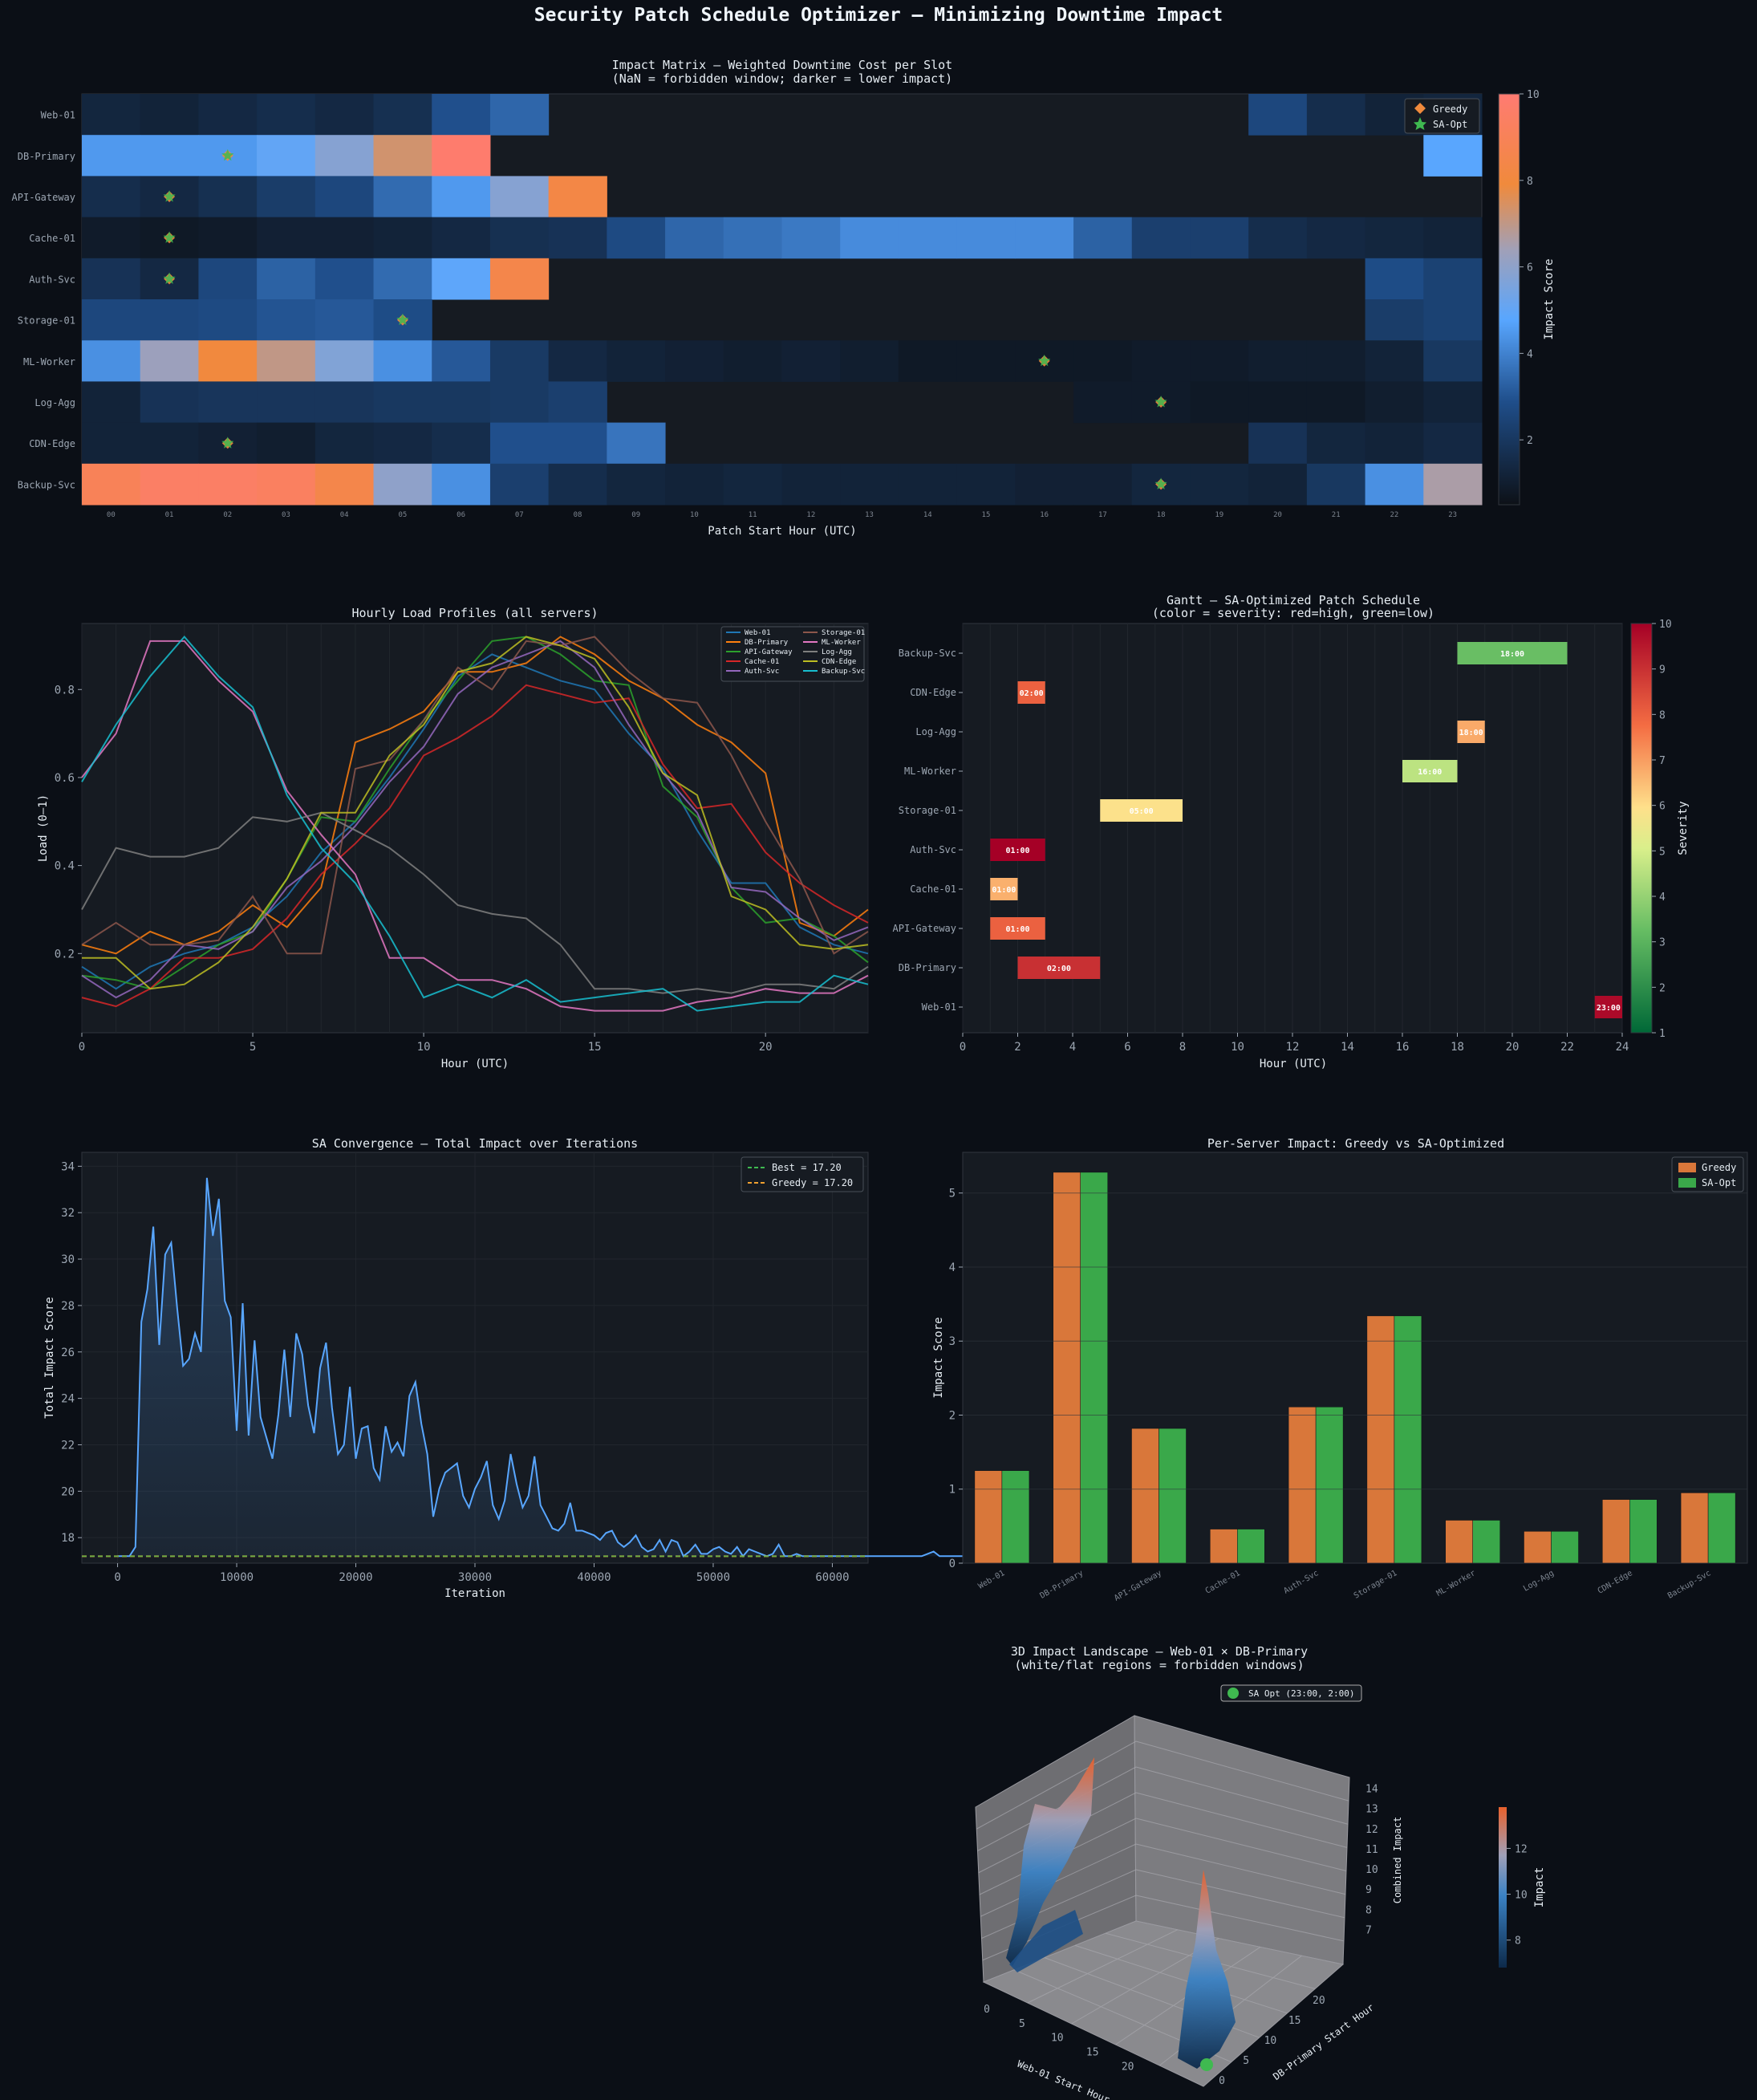 This screenshot has height=2100, width=1757. Describe the element at coordinates (68, 1491) in the screenshot. I see `y-tick-label: 20` at that location.